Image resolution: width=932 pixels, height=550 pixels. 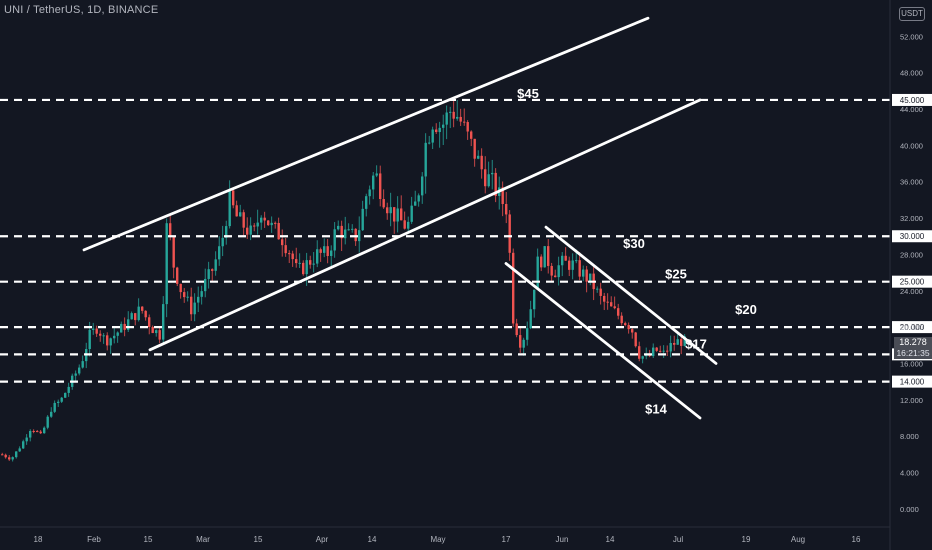 What do you see at coordinates (447, 539) in the screenshot?
I see `time-axis: 18 Feb 15 Mar 15 Apr 14 May 17 Jun 14 Jul 19 Aug 16` at bounding box center [447, 539].